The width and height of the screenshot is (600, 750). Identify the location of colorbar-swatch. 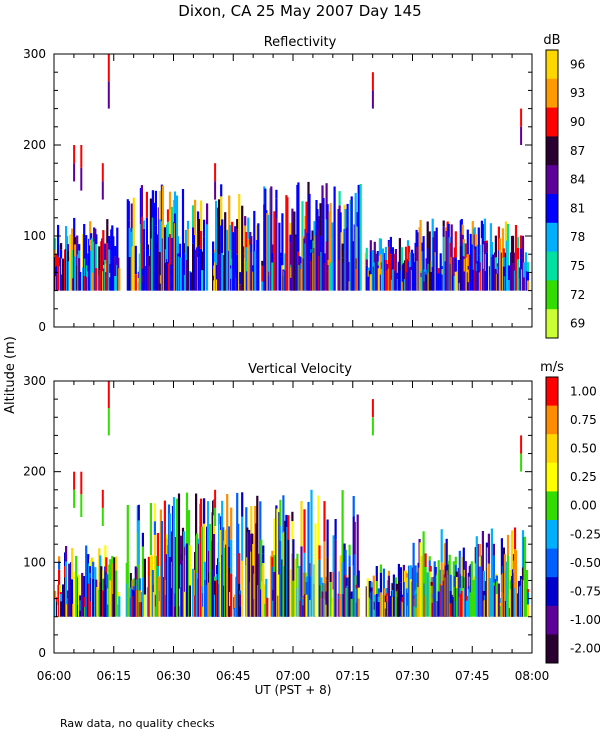
(552, 295).